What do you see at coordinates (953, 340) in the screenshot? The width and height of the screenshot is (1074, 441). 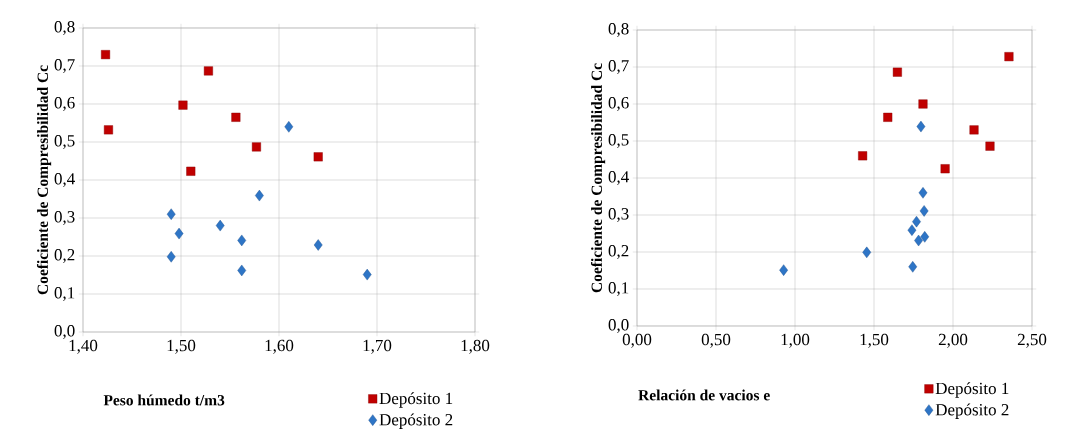 I see `x-tick-label: 2,00` at bounding box center [953, 340].